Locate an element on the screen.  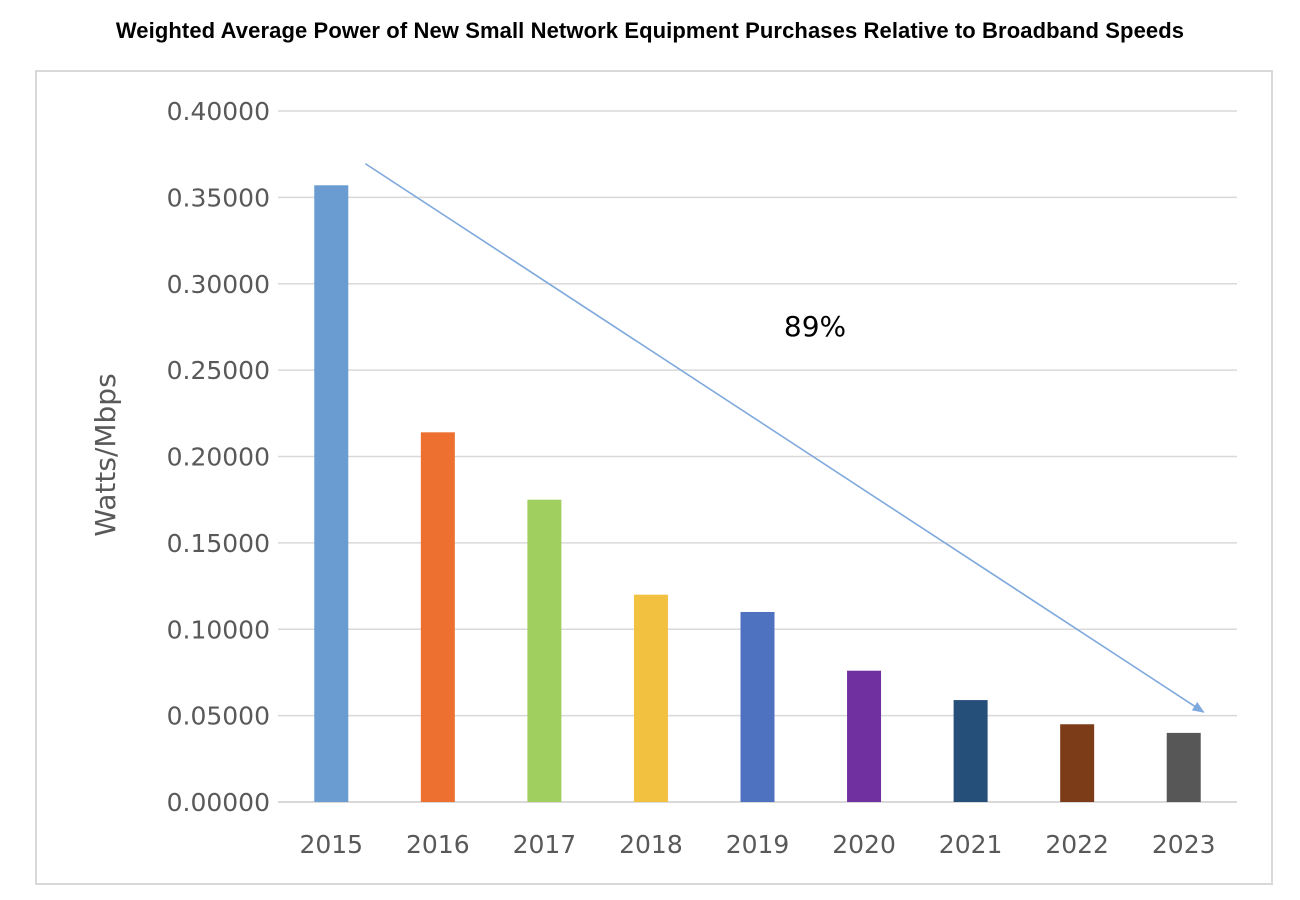
y-tick-label: 0.05000 is located at coordinates (218, 716).